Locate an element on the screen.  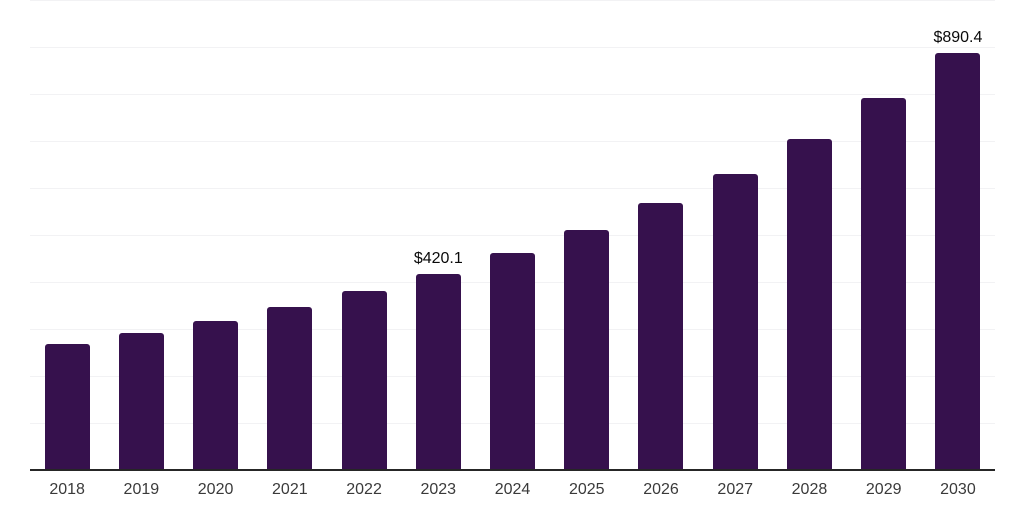
bar-slot-2030: $890.4 is located at coordinates (958, 235).